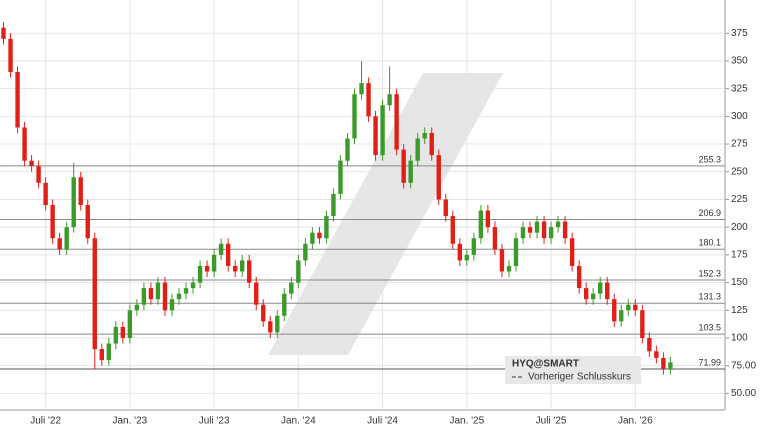  I want to click on legend: HYQ@SMART Vorheriger Schlusskurs, so click(573, 370).